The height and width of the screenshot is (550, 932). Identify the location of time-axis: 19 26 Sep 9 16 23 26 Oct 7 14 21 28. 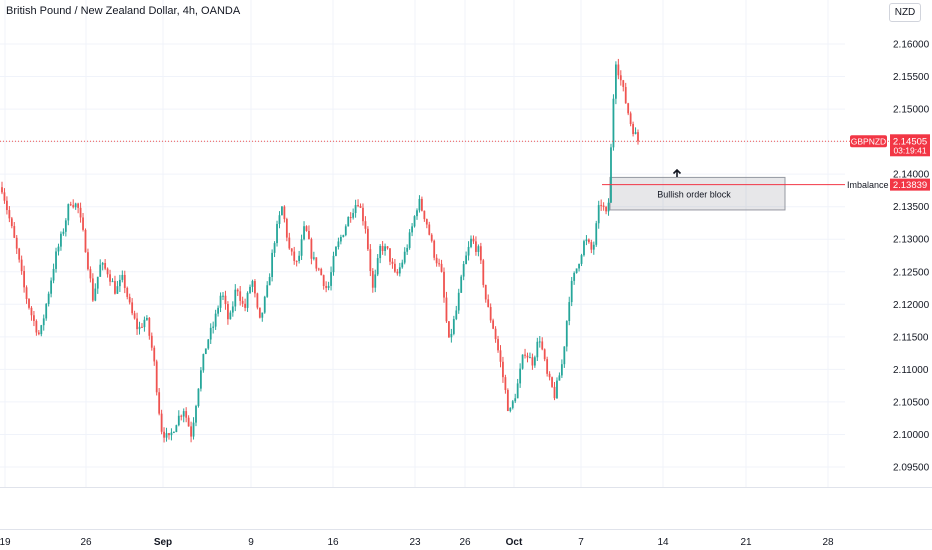
(417, 542).